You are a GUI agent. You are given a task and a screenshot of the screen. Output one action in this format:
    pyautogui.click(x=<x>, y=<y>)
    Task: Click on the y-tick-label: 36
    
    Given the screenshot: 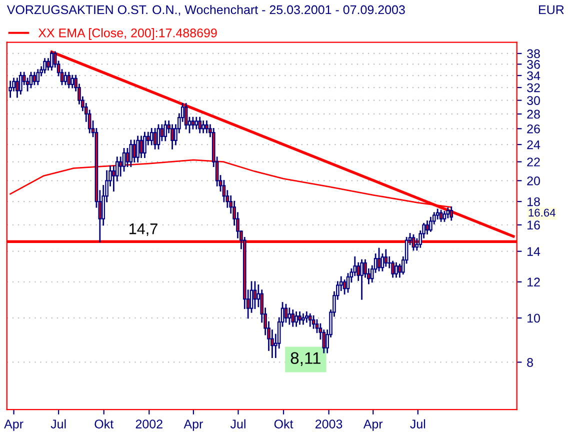 What is the action you would take?
    pyautogui.click(x=533, y=64)
    